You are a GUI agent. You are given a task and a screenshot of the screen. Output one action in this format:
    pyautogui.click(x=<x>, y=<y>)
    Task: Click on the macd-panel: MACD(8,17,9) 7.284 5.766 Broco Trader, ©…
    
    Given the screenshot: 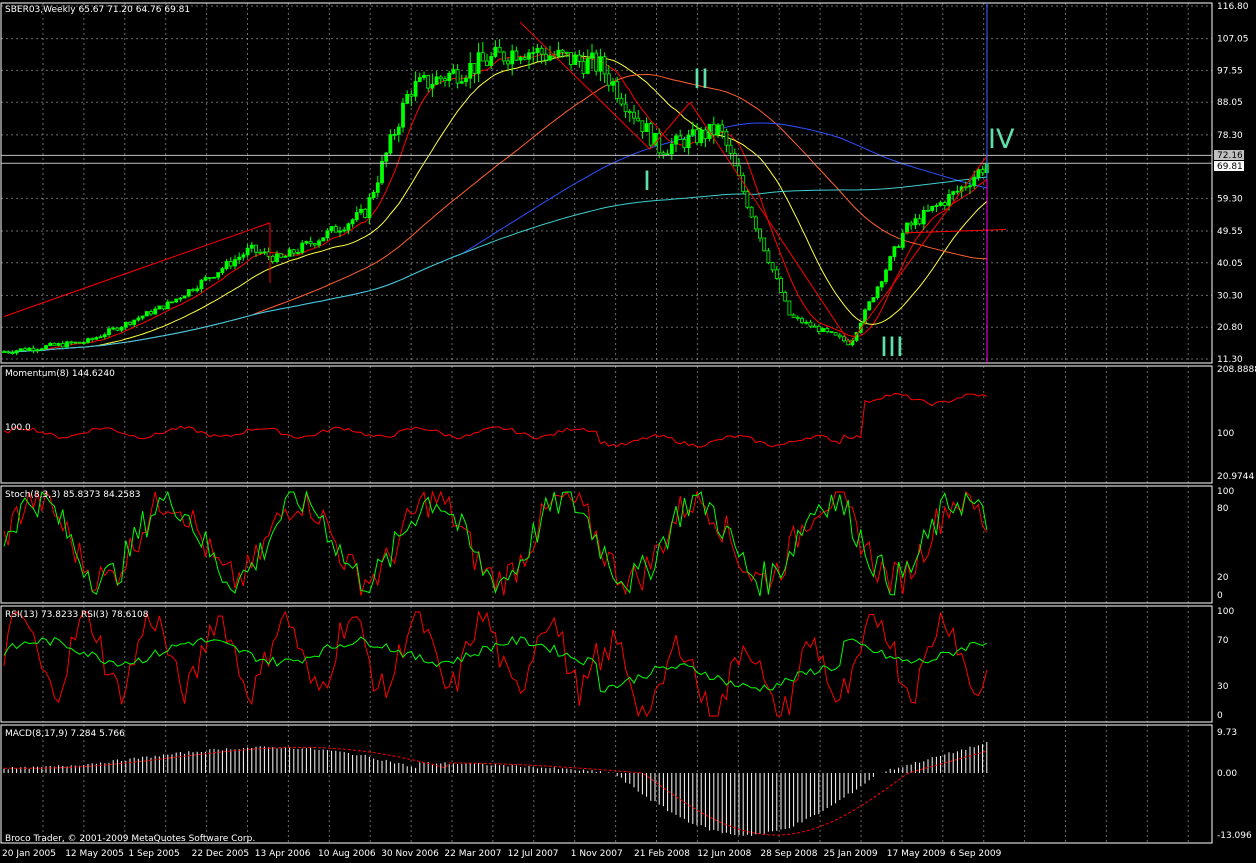 What is the action you would take?
    pyautogui.click(x=627, y=786)
    